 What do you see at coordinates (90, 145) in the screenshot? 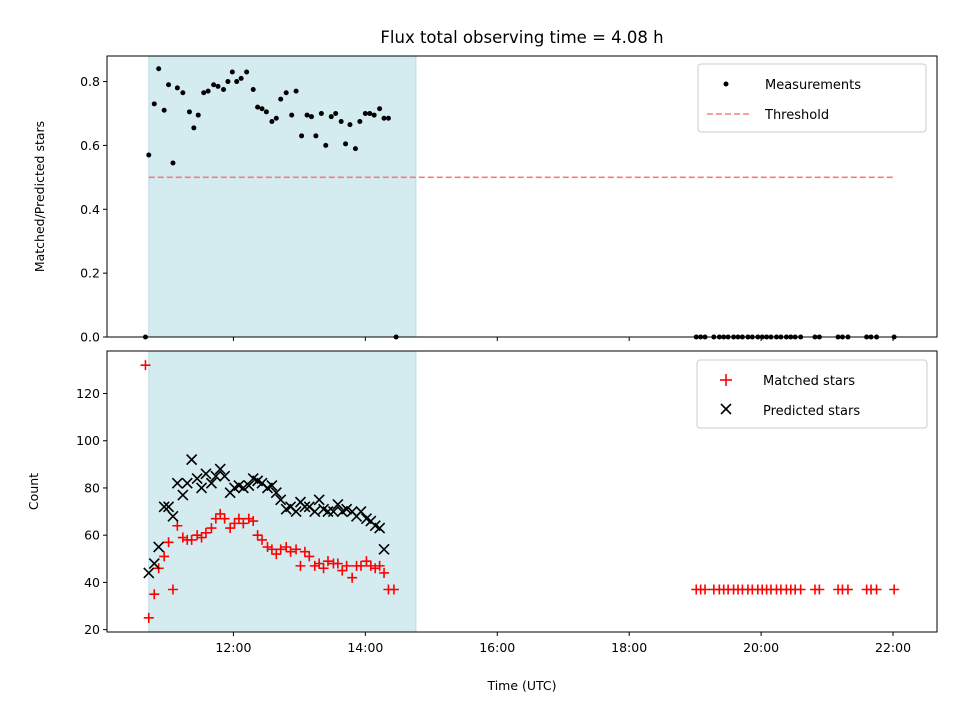
I see `y-tick-label: 0.6` at bounding box center [90, 145].